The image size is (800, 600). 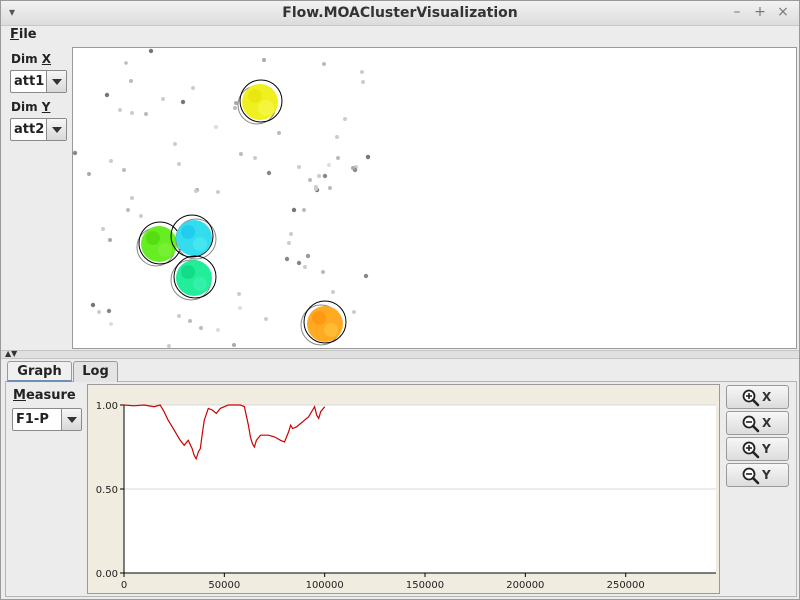 I want to click on measure-select: F1-P, so click(x=47, y=419).